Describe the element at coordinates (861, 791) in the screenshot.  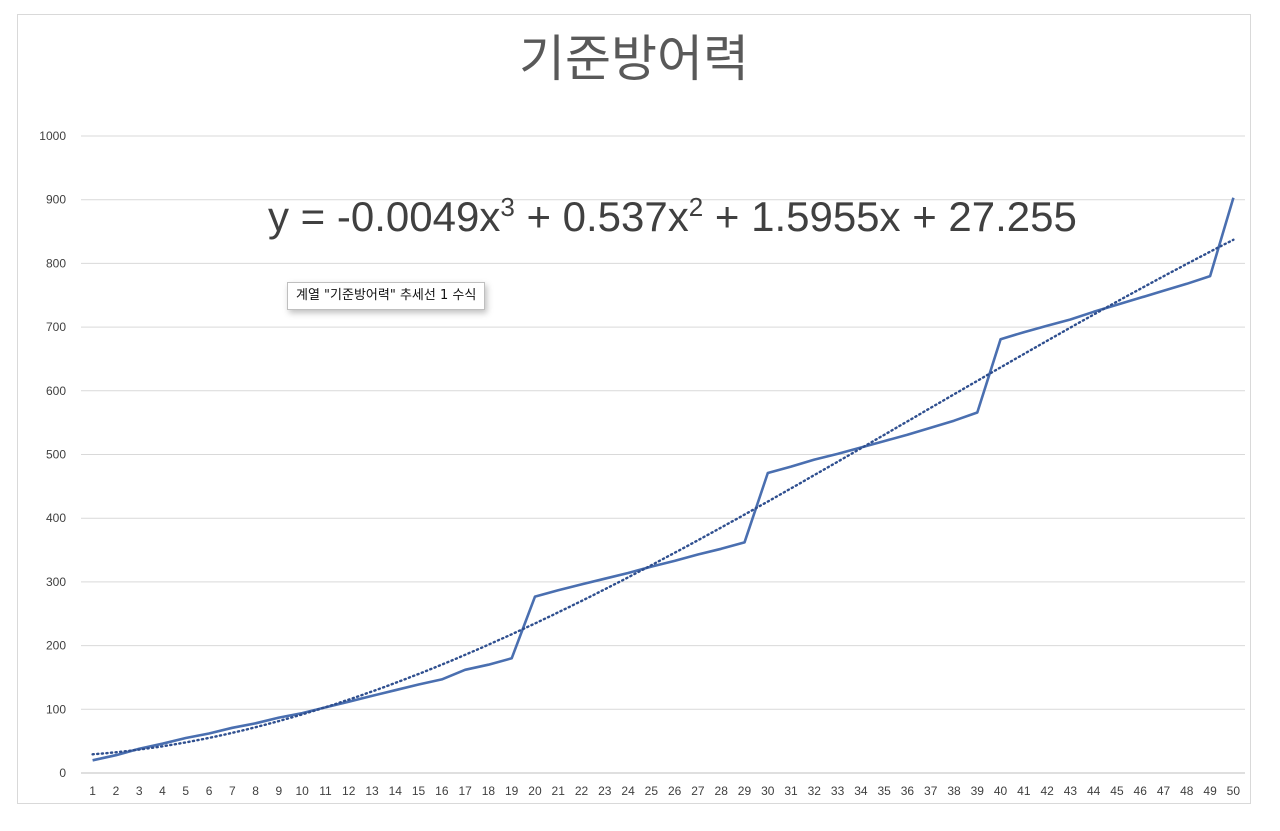
I see `x-tick-label: 34` at that location.